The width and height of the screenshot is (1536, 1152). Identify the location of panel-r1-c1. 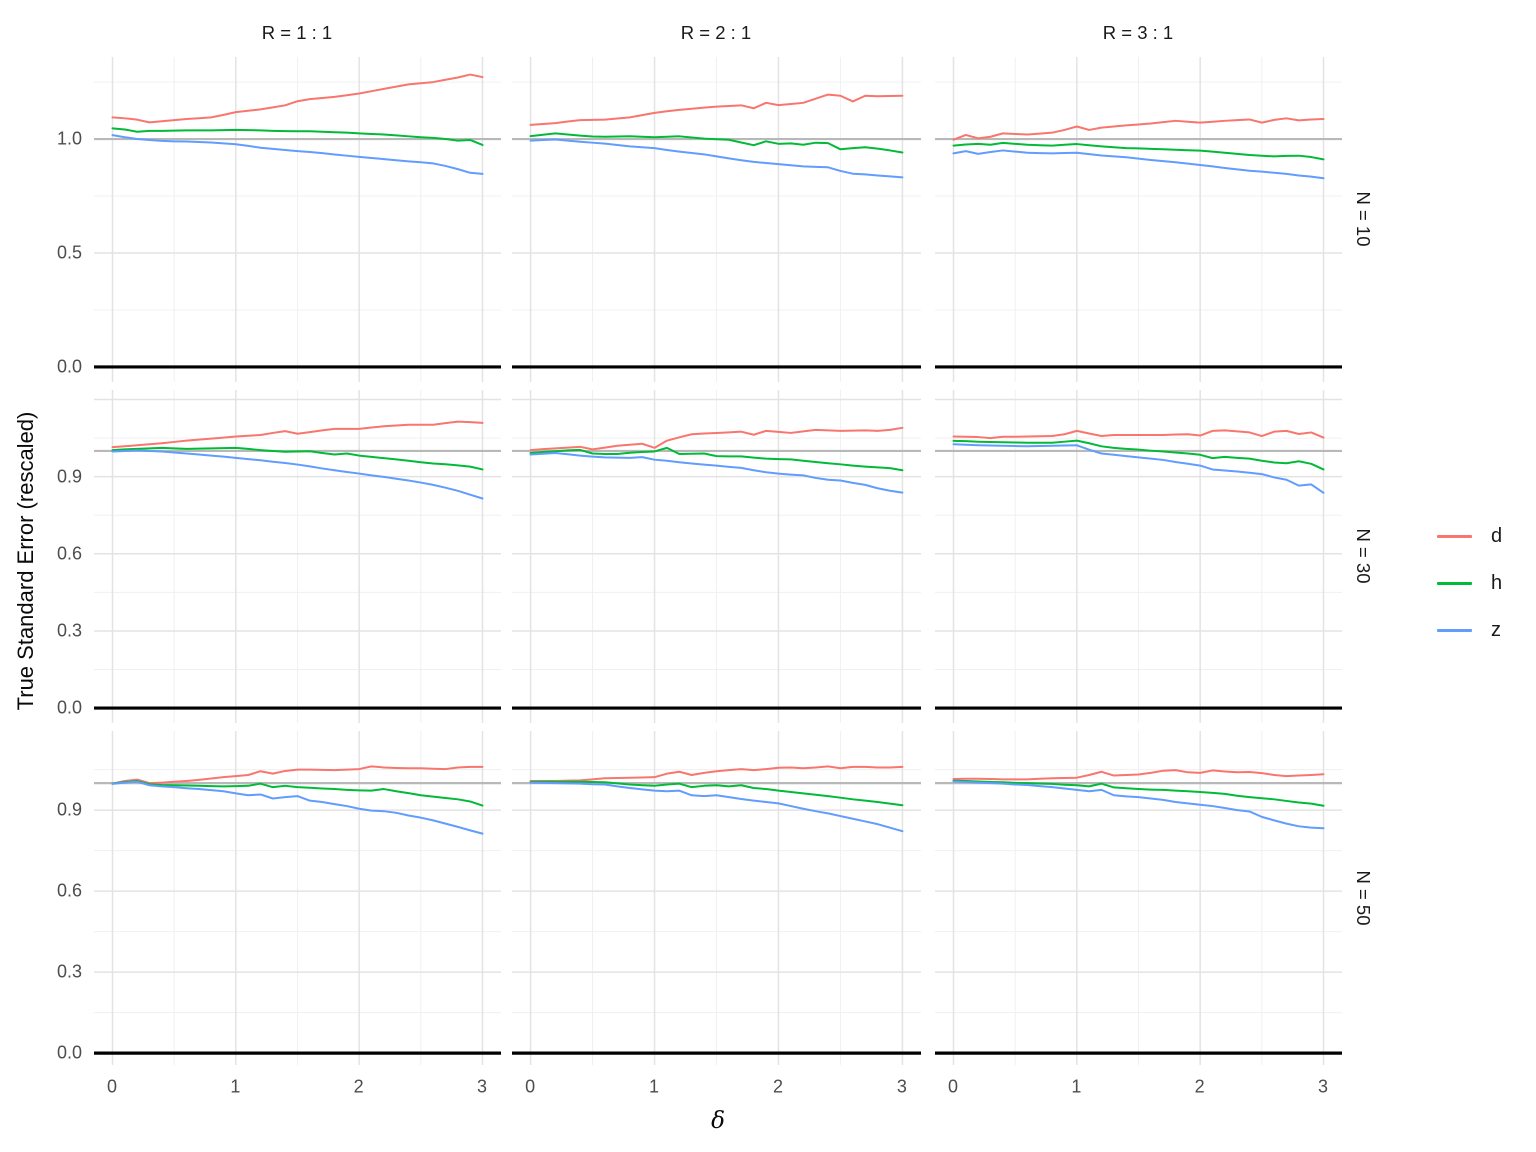
(297, 219).